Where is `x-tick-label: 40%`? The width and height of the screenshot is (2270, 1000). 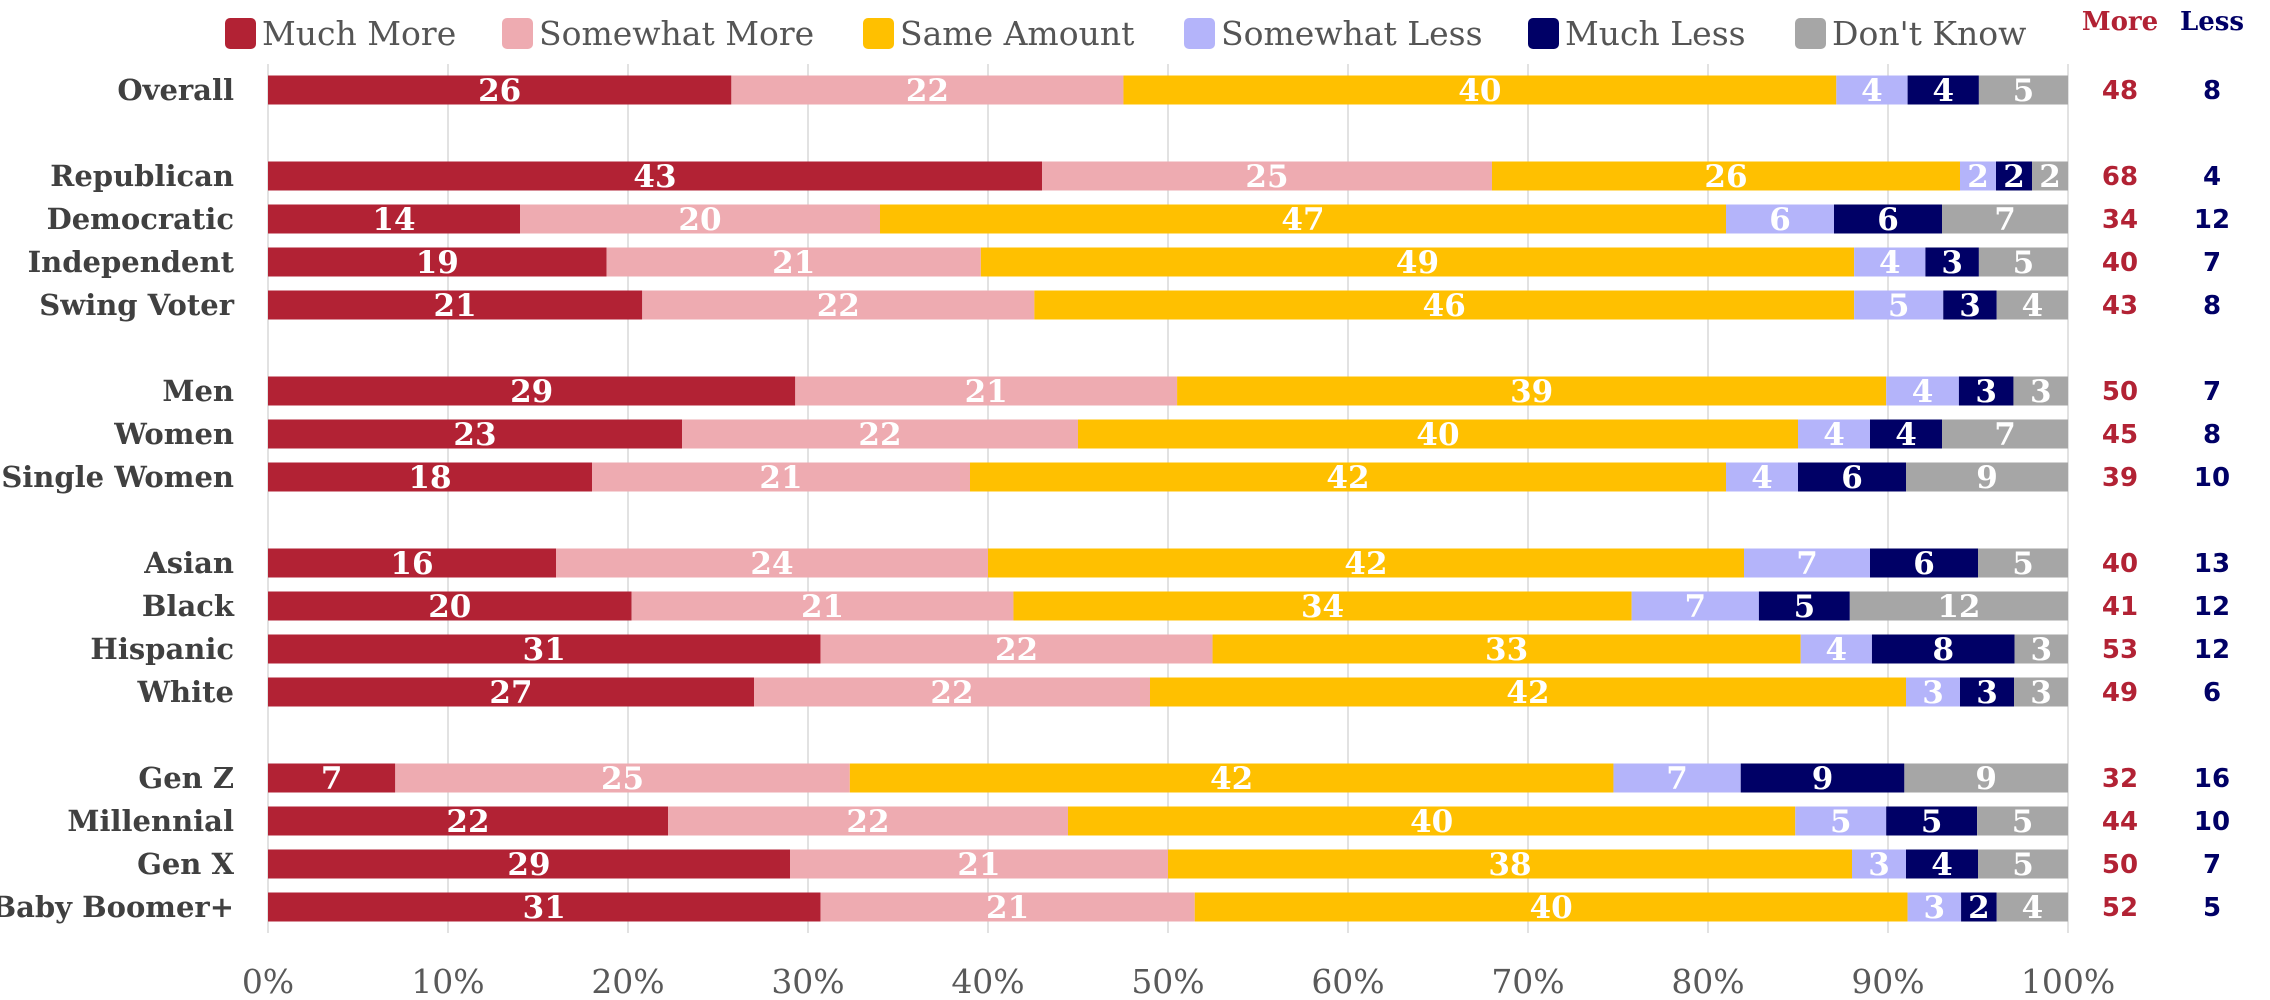 x-tick-label: 40% is located at coordinates (987, 981).